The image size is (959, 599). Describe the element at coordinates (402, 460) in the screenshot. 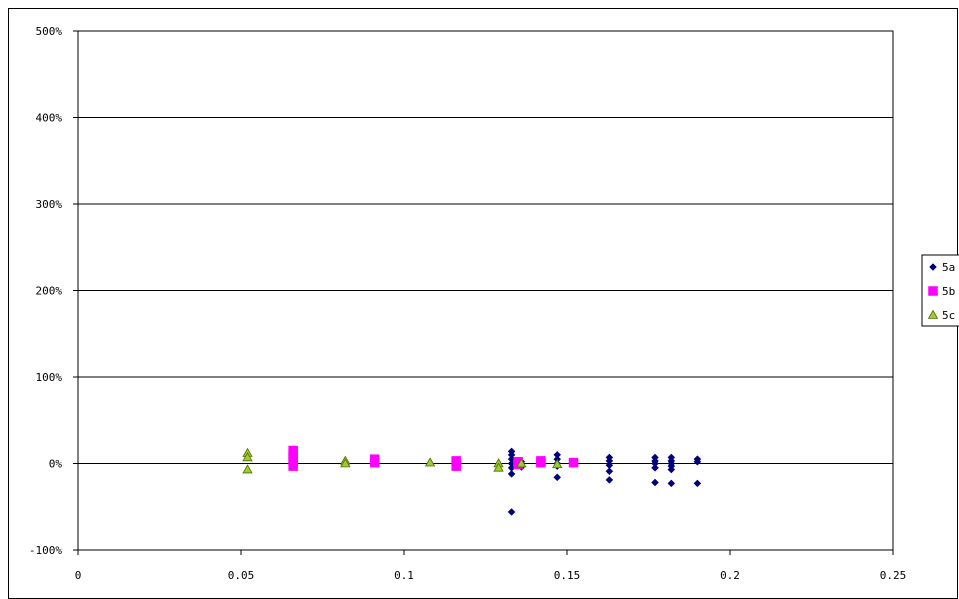

I see `series-5c` at that location.